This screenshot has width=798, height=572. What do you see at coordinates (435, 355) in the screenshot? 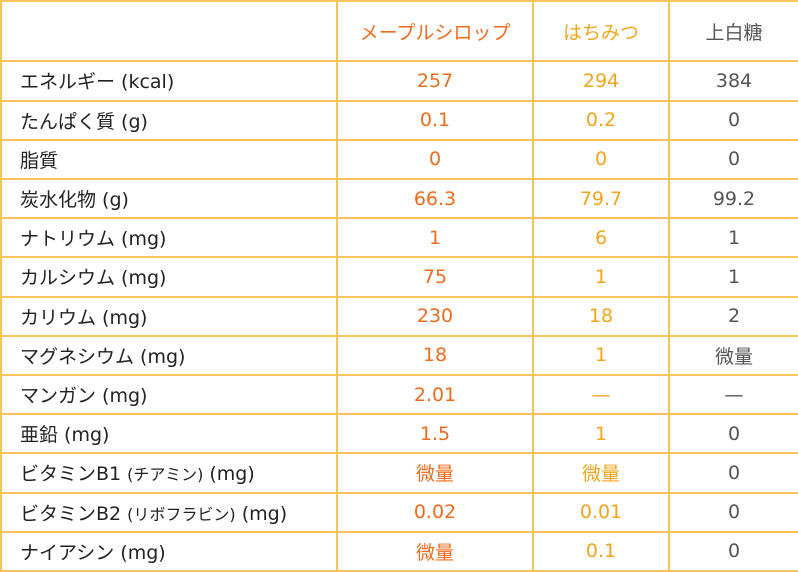
I see `maple-value: 18` at bounding box center [435, 355].